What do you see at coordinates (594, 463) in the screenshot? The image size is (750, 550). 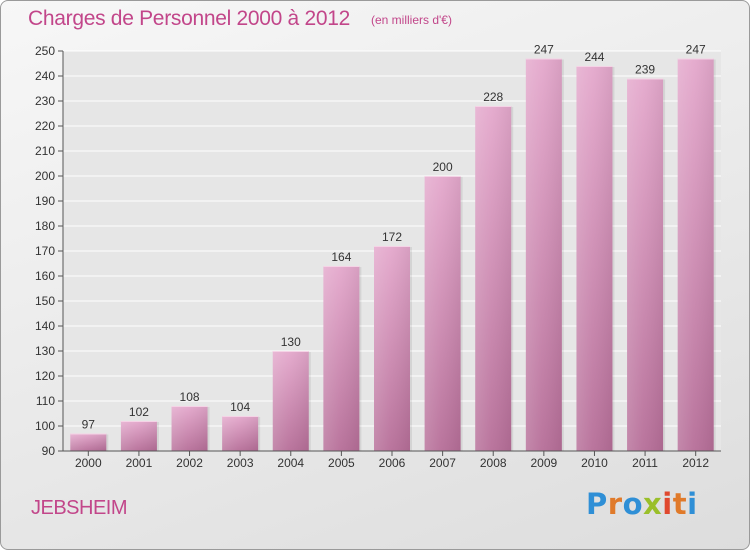 I see `x-tick-label: 2010` at bounding box center [594, 463].